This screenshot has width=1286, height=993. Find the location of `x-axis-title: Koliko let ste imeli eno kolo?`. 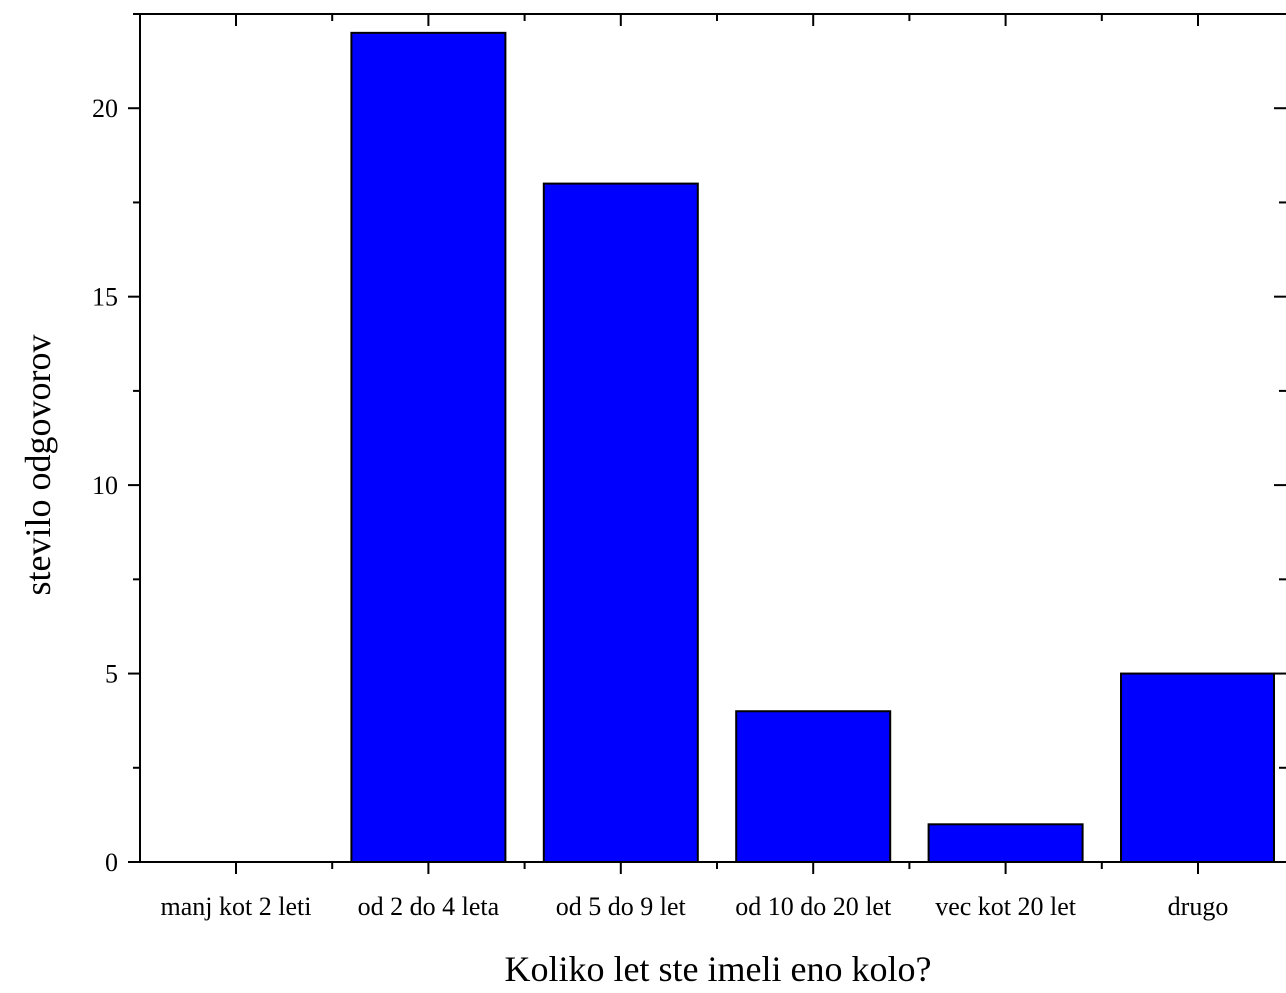

x-axis-title: Koliko let ste imeli eno kolo? is located at coordinates (718, 968).